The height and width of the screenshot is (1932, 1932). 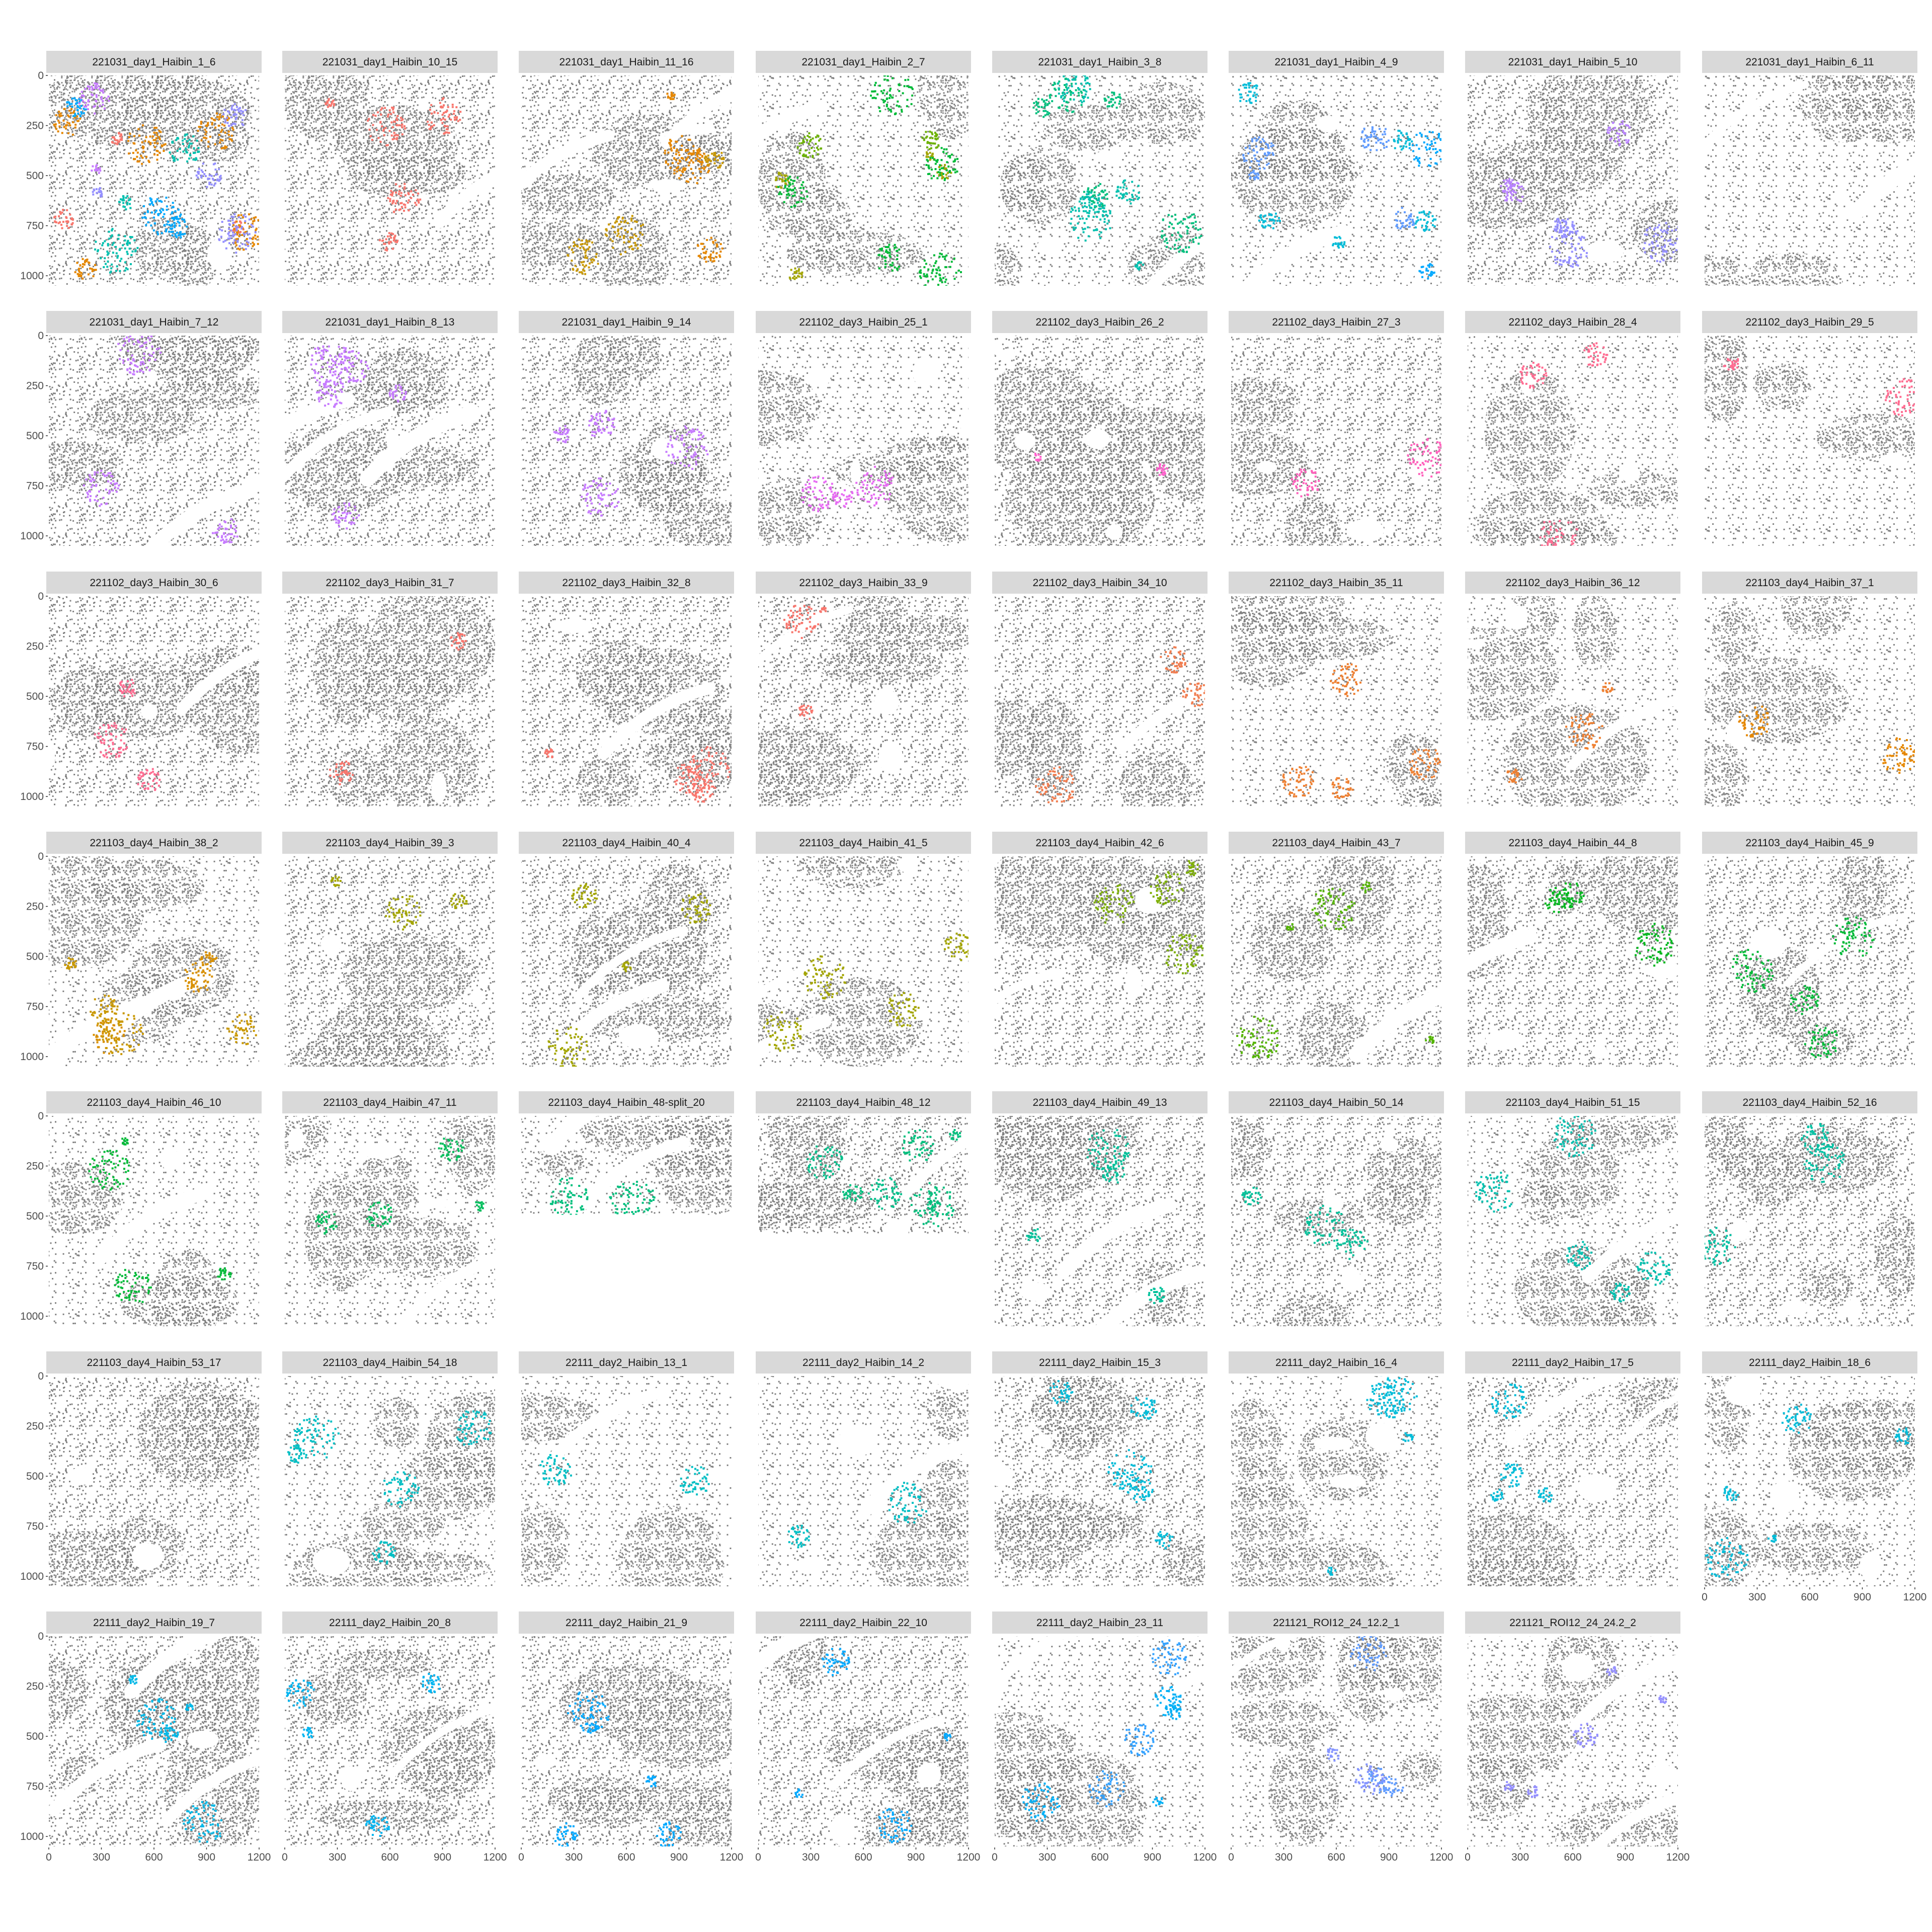 What do you see at coordinates (1295, 255) in the screenshot?
I see `airway-void` at bounding box center [1295, 255].